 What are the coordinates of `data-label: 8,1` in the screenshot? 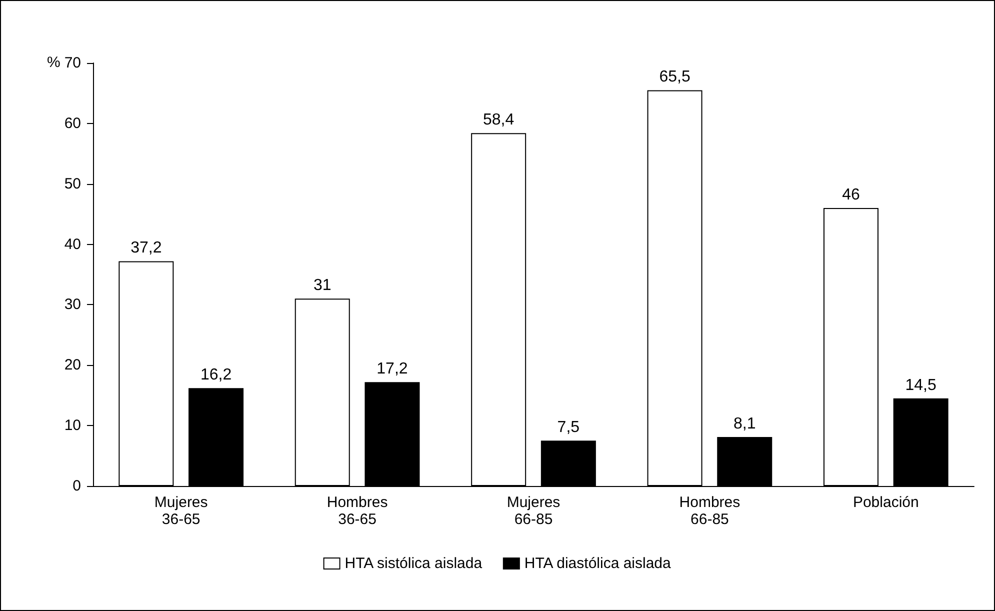 It's located at (745, 424).